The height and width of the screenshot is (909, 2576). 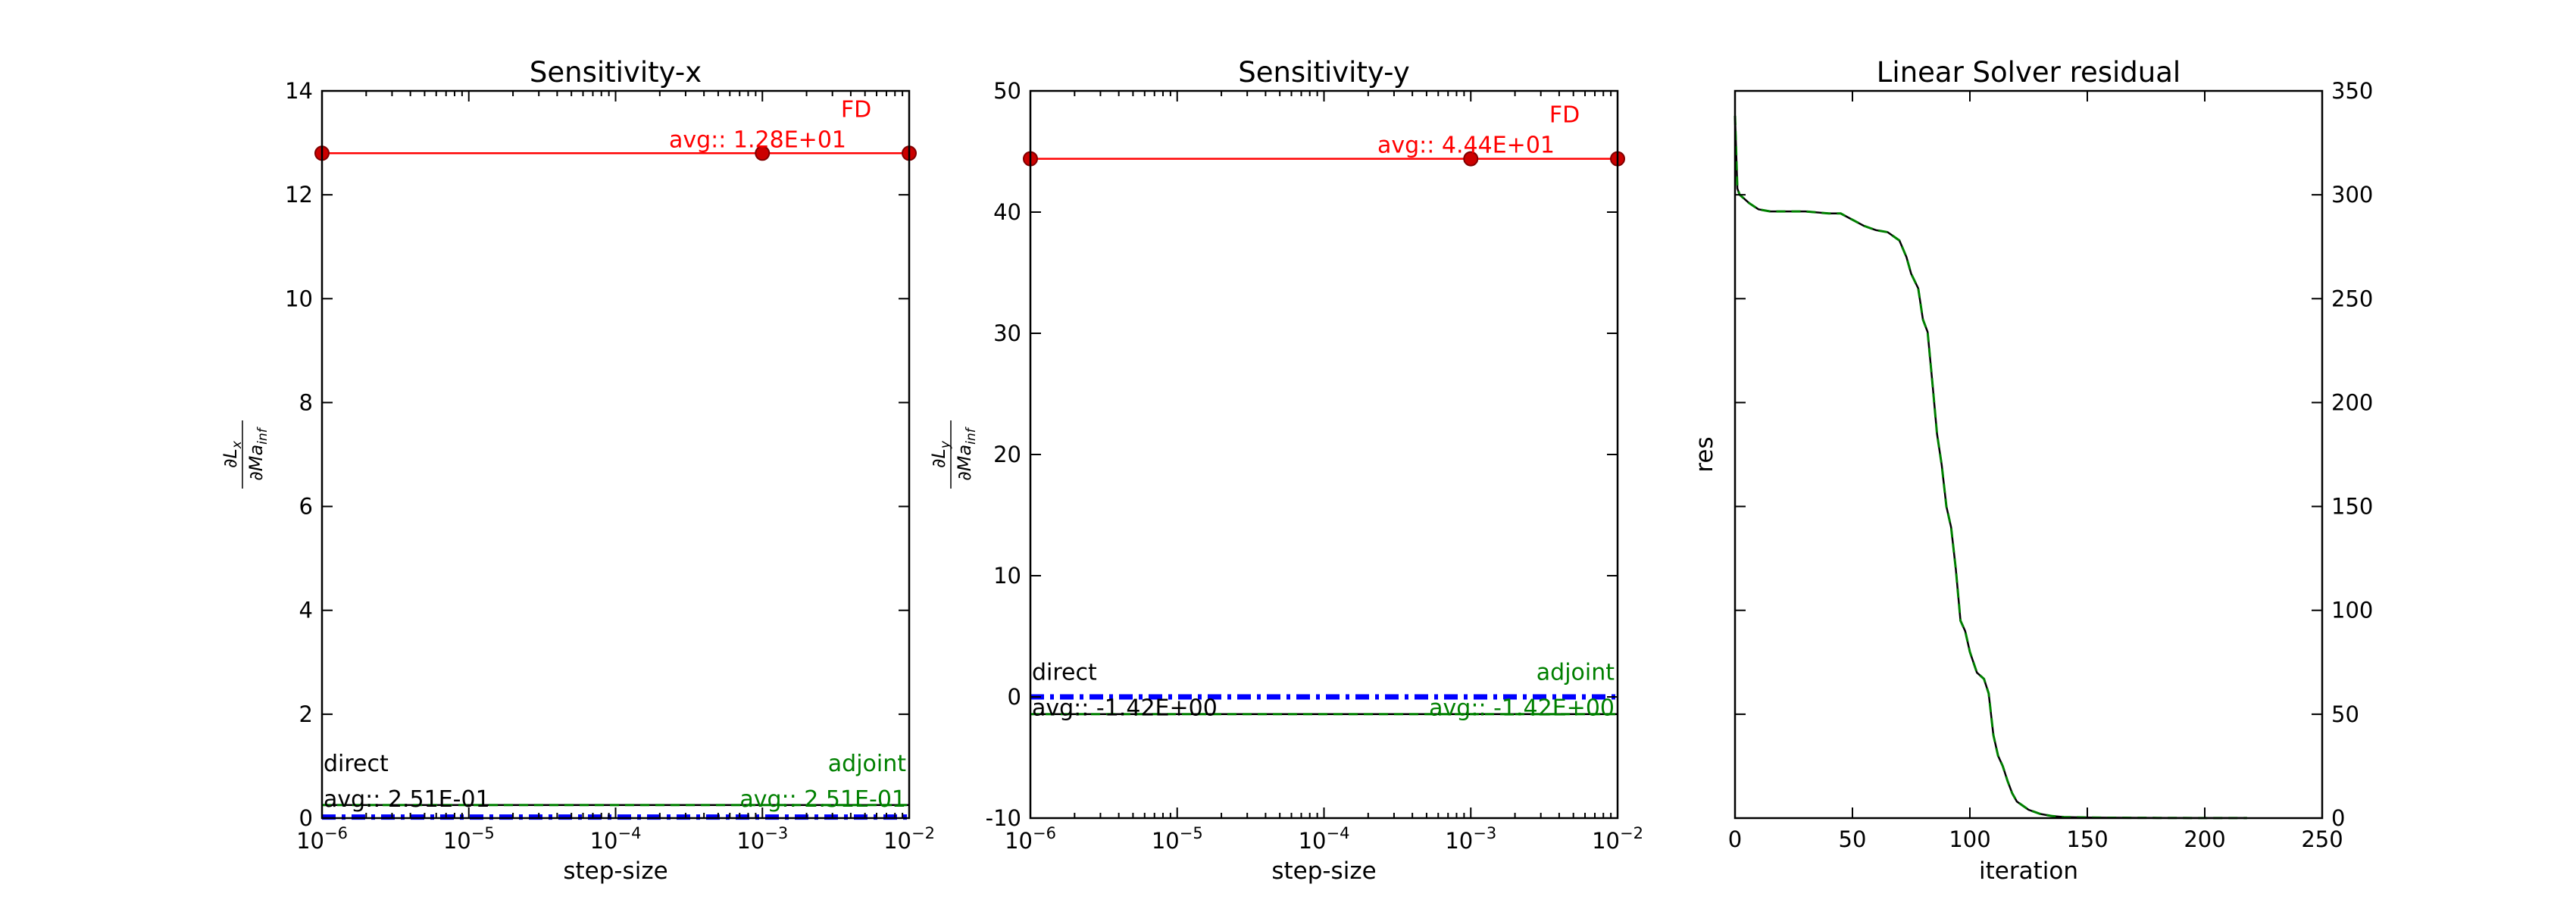 I want to click on annotation-value-adjoint: avg:: -1.42E+00, so click(x=1522, y=708).